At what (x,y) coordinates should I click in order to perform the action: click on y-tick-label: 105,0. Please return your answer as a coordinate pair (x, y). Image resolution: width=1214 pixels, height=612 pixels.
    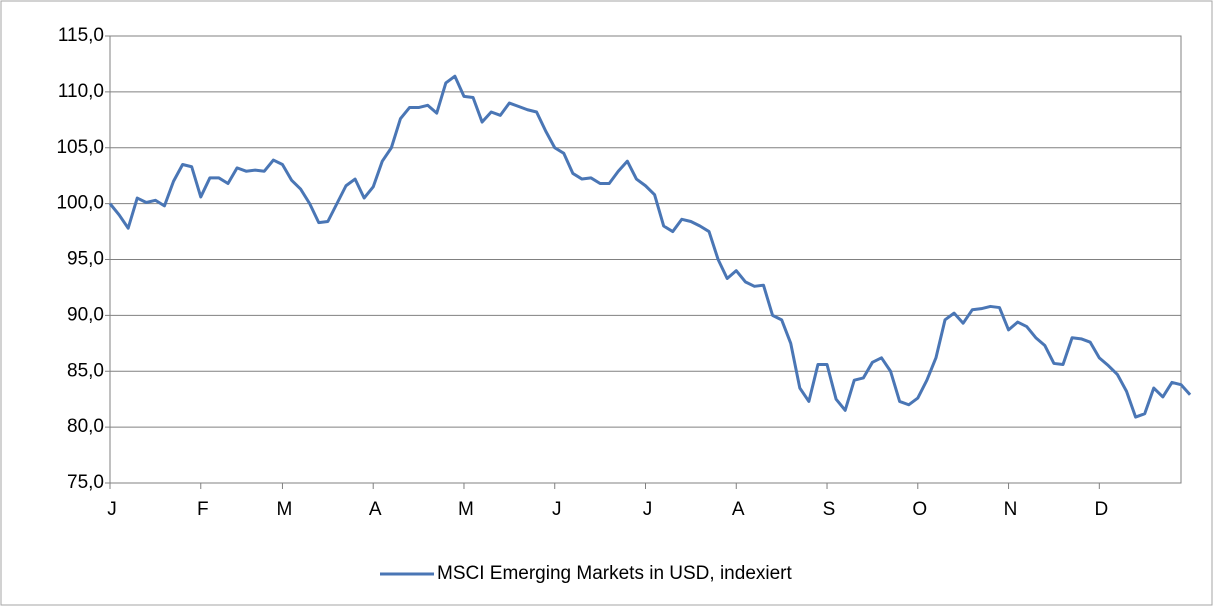
    Looking at the image, I should click on (80, 147).